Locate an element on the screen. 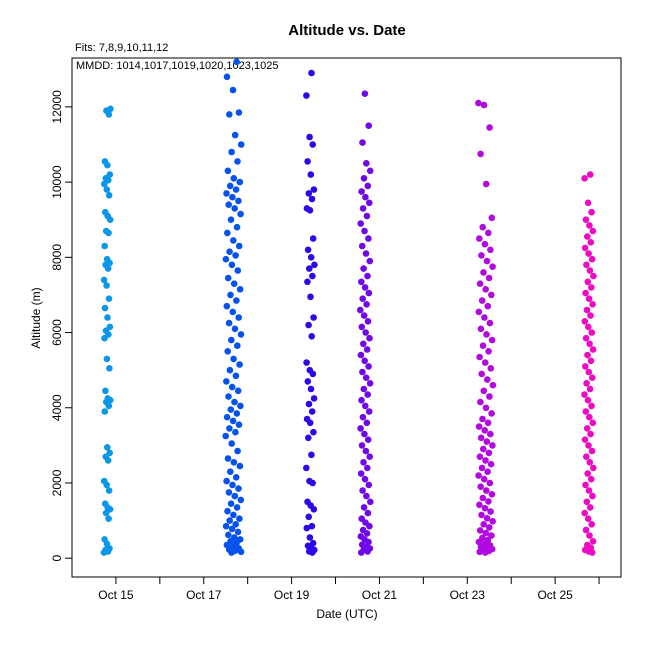 This screenshot has width=650, height=650. x-tick-label: Oct 17 is located at coordinates (204, 595).